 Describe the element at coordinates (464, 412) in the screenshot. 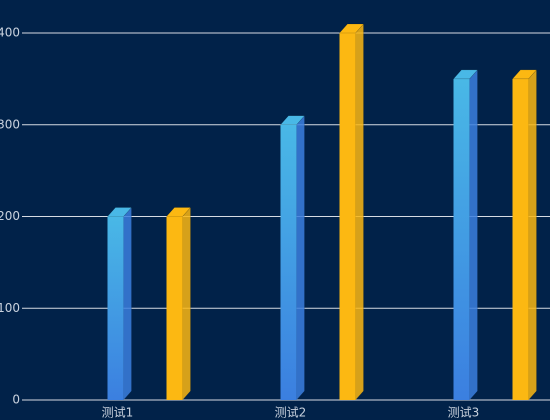

I see `x-tick-label: 测试3` at that location.